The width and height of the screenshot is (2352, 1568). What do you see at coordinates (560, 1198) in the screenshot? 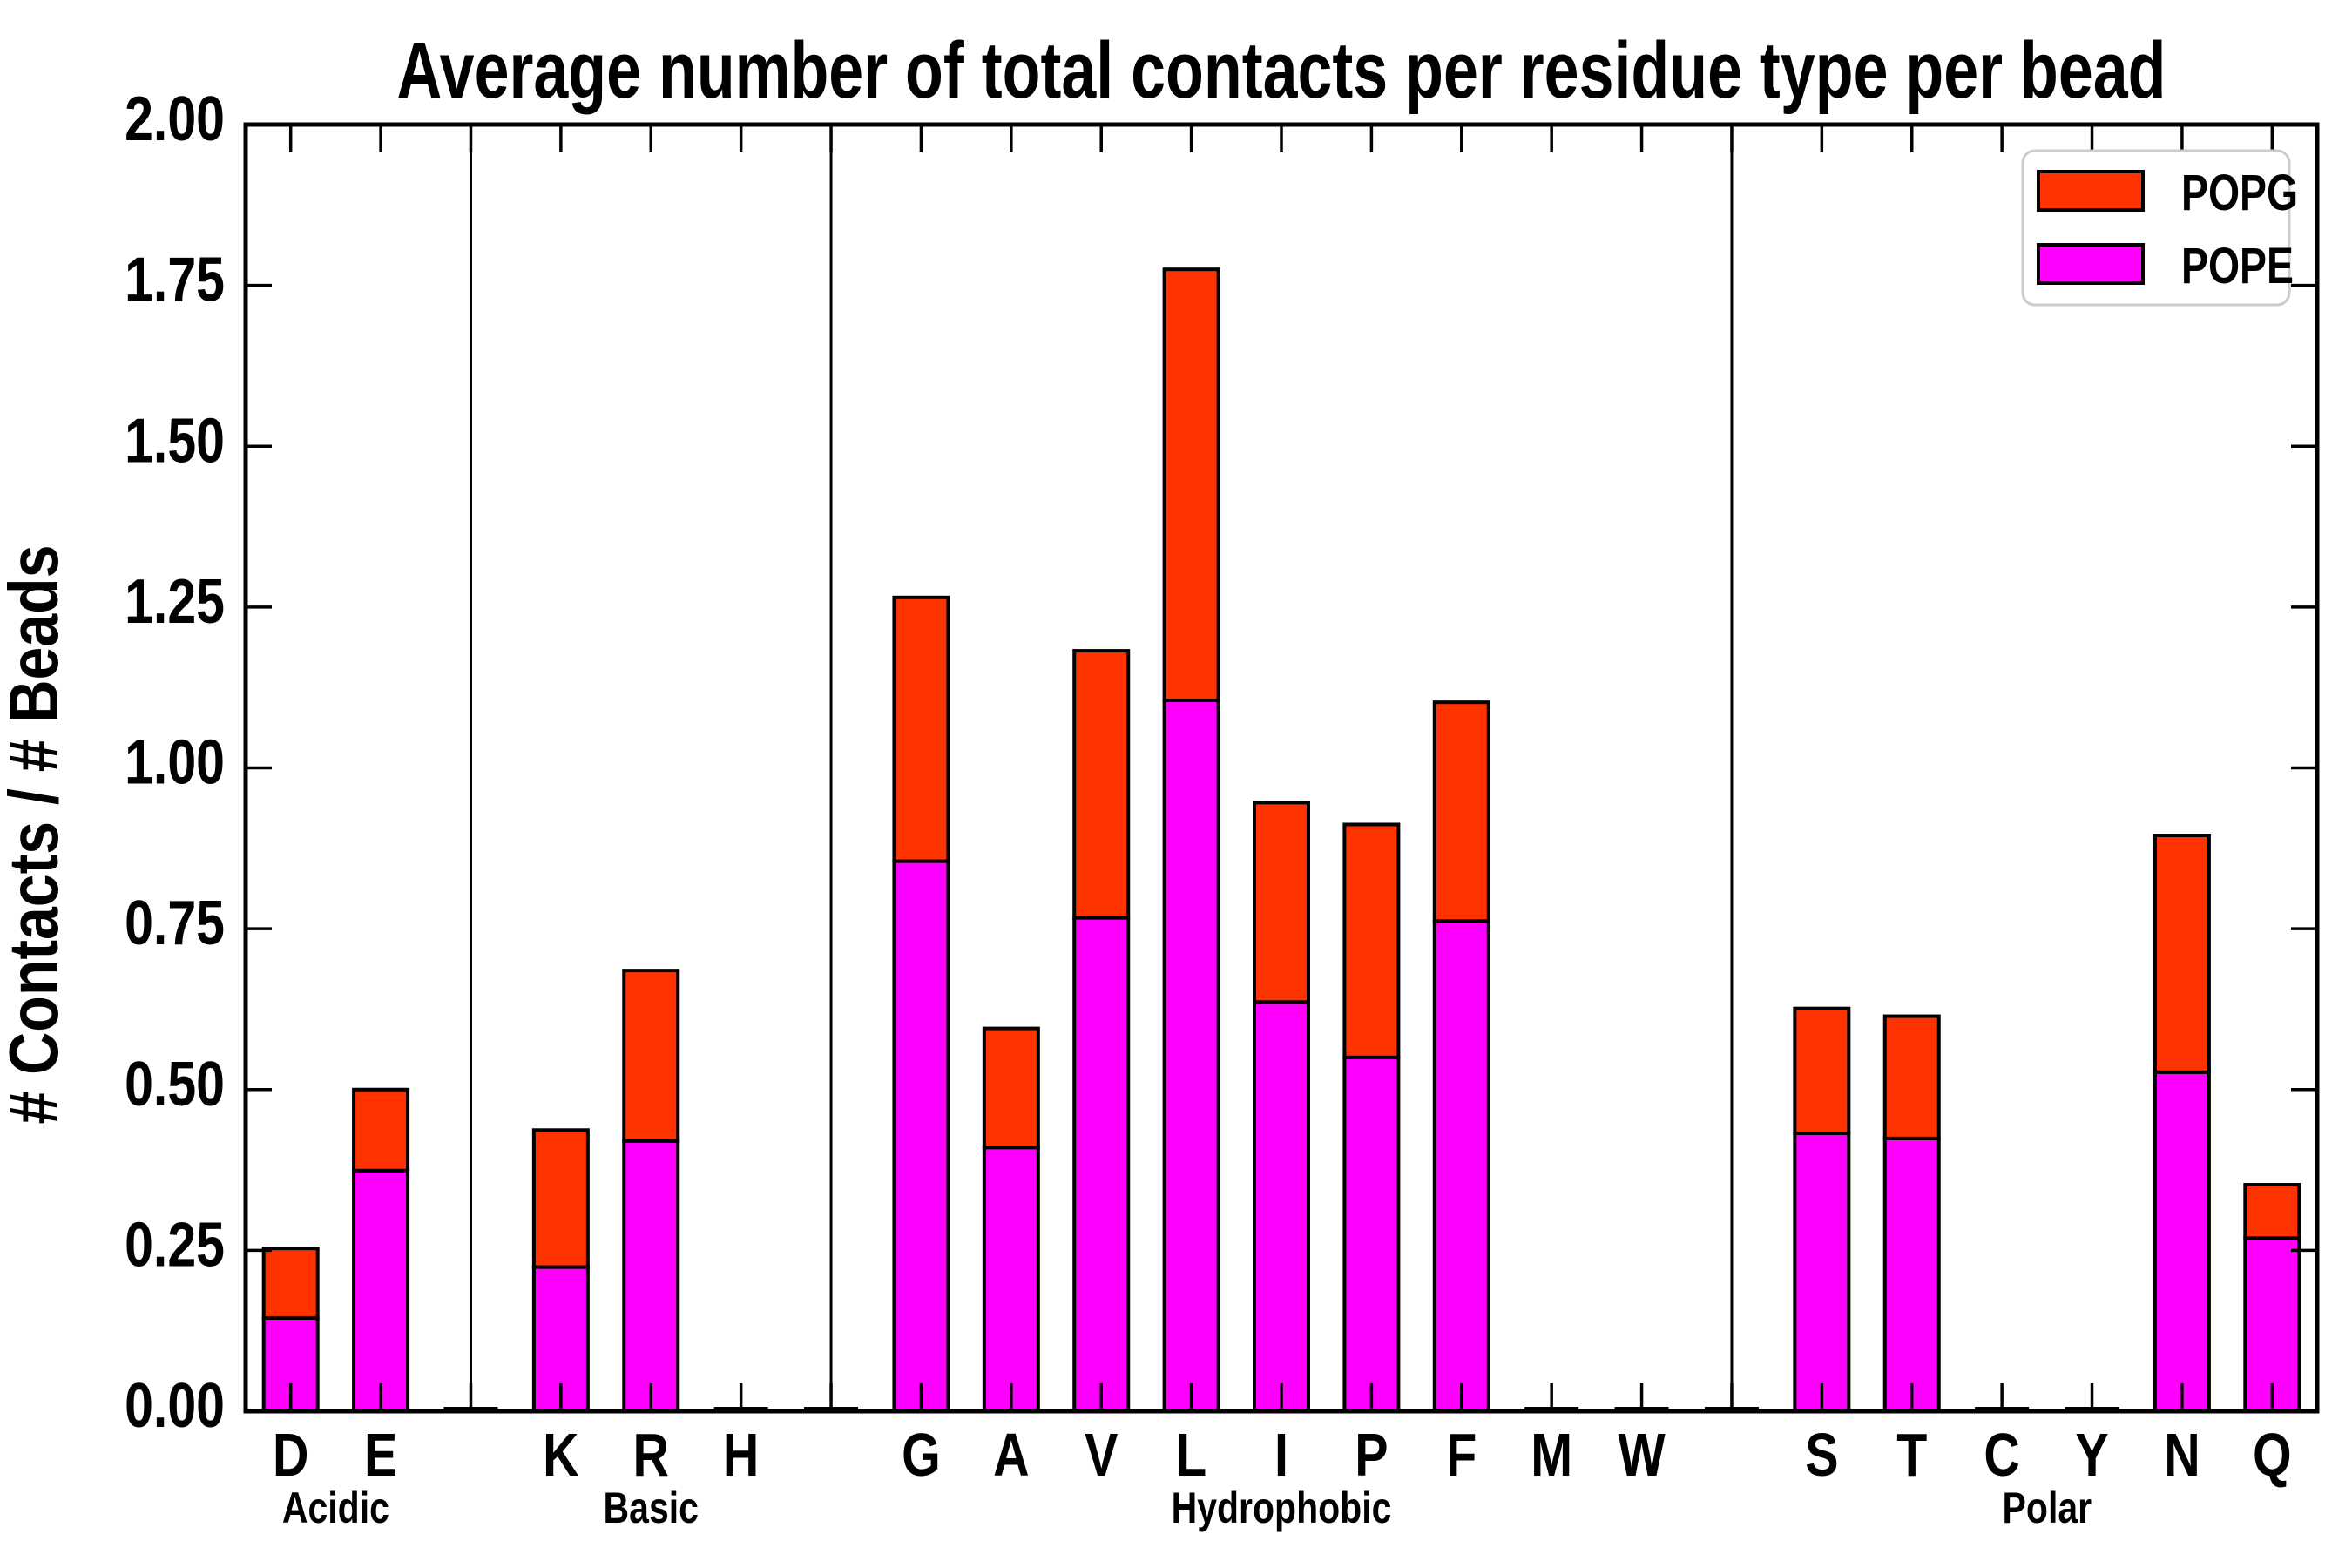
I see `bar-segment-popg-K` at bounding box center [560, 1198].